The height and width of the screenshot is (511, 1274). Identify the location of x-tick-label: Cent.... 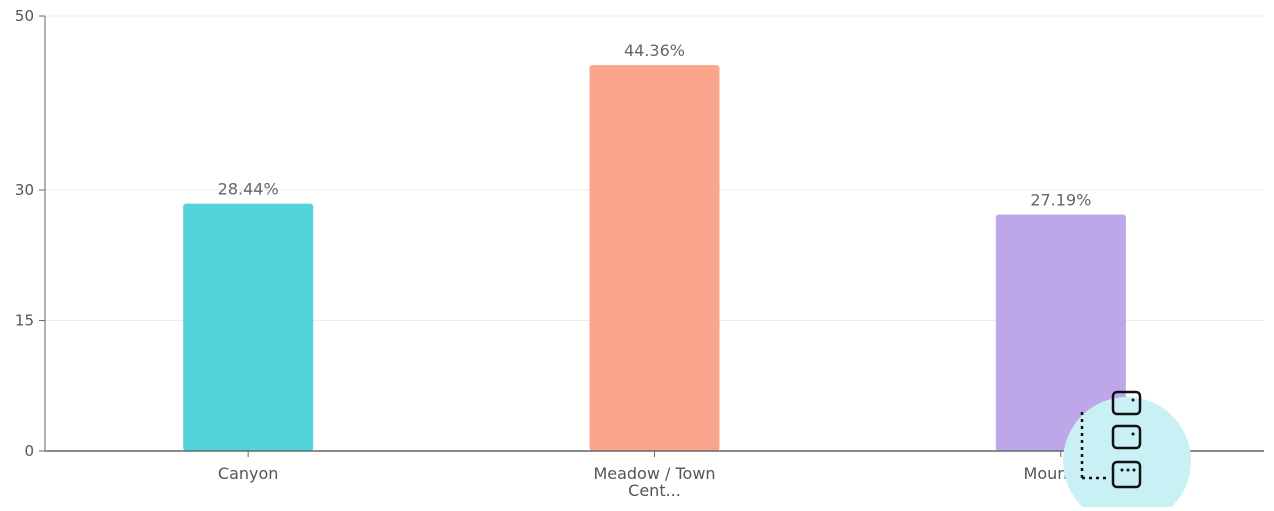
(654, 490).